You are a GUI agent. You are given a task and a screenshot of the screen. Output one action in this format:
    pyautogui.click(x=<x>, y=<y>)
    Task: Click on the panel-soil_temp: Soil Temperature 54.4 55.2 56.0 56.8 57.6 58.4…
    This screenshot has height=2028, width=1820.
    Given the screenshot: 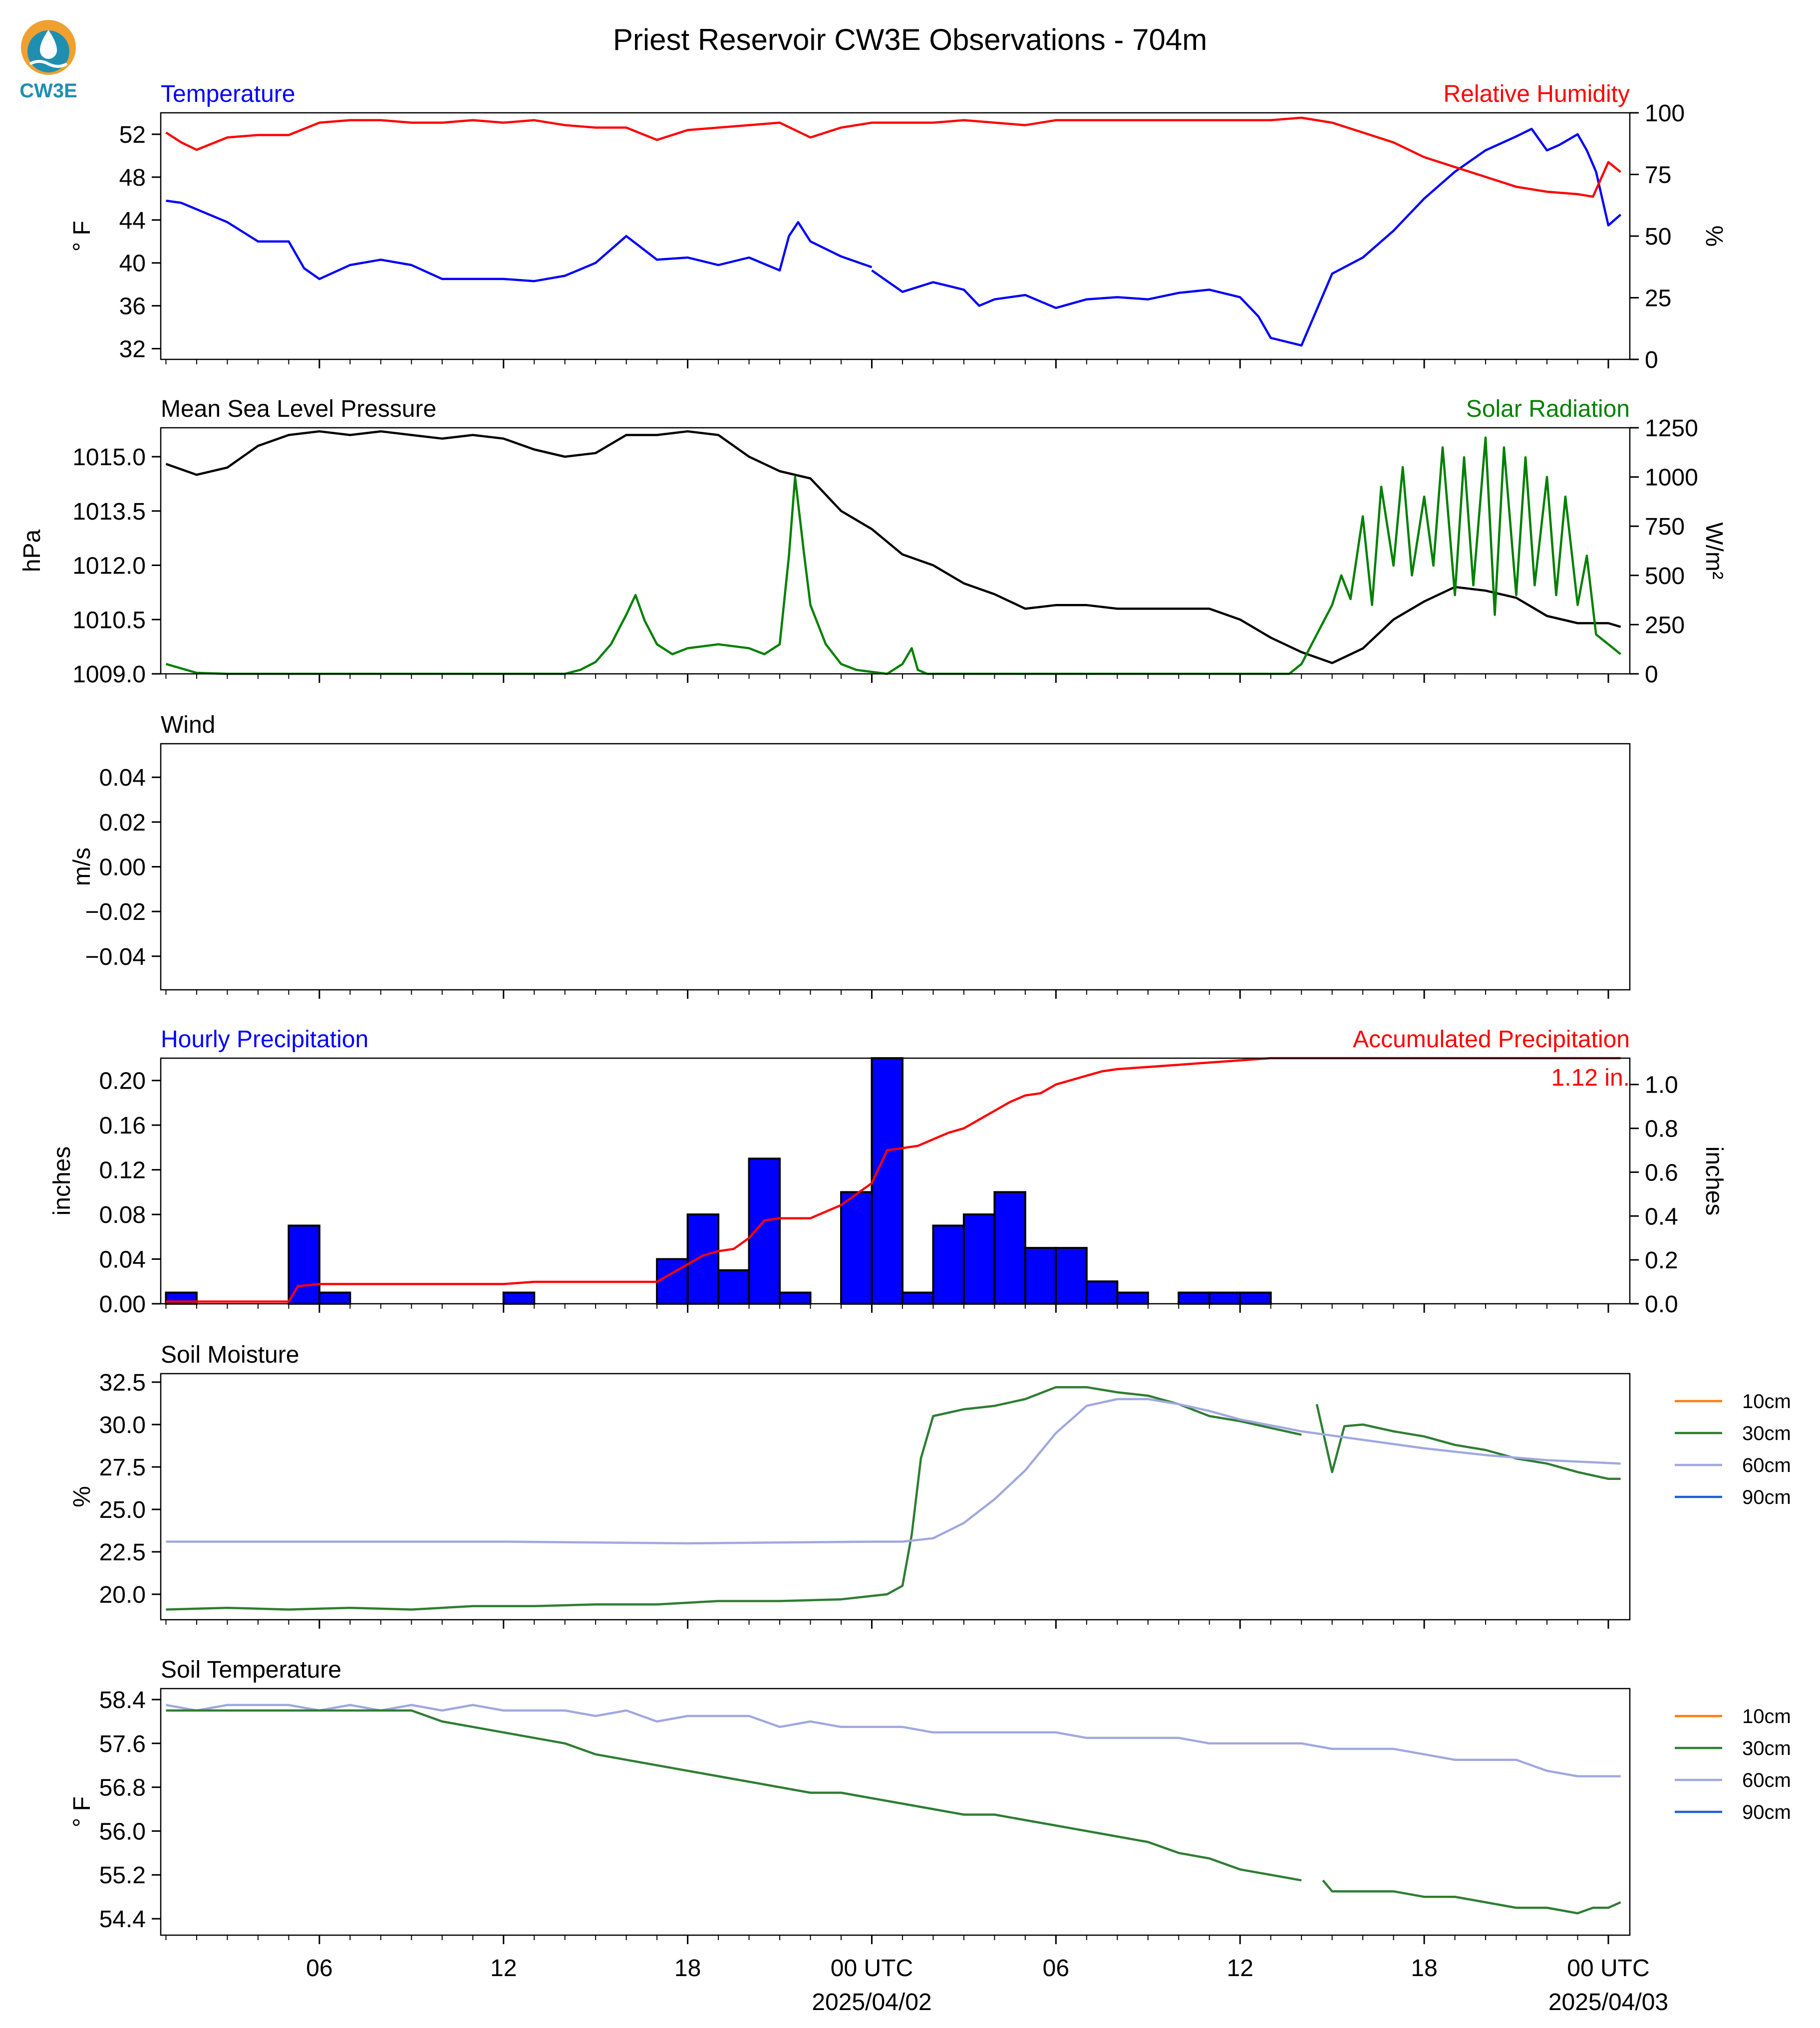 What is the action you would take?
    pyautogui.click(x=930, y=1800)
    